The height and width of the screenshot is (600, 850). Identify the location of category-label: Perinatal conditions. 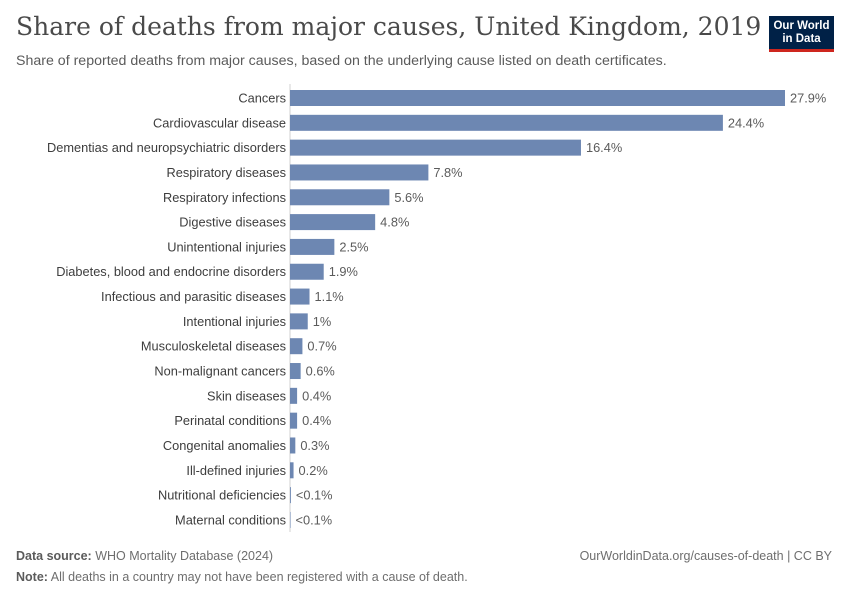
(230, 420).